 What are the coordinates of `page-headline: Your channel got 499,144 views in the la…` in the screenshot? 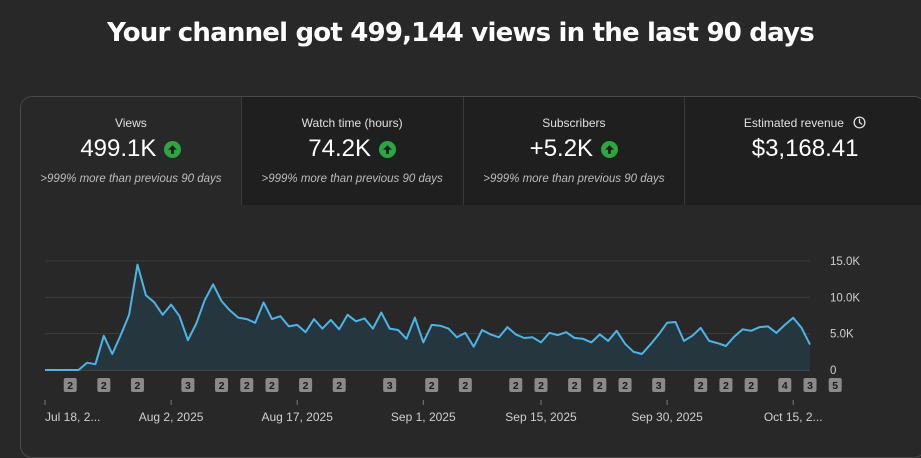 It's located at (461, 33).